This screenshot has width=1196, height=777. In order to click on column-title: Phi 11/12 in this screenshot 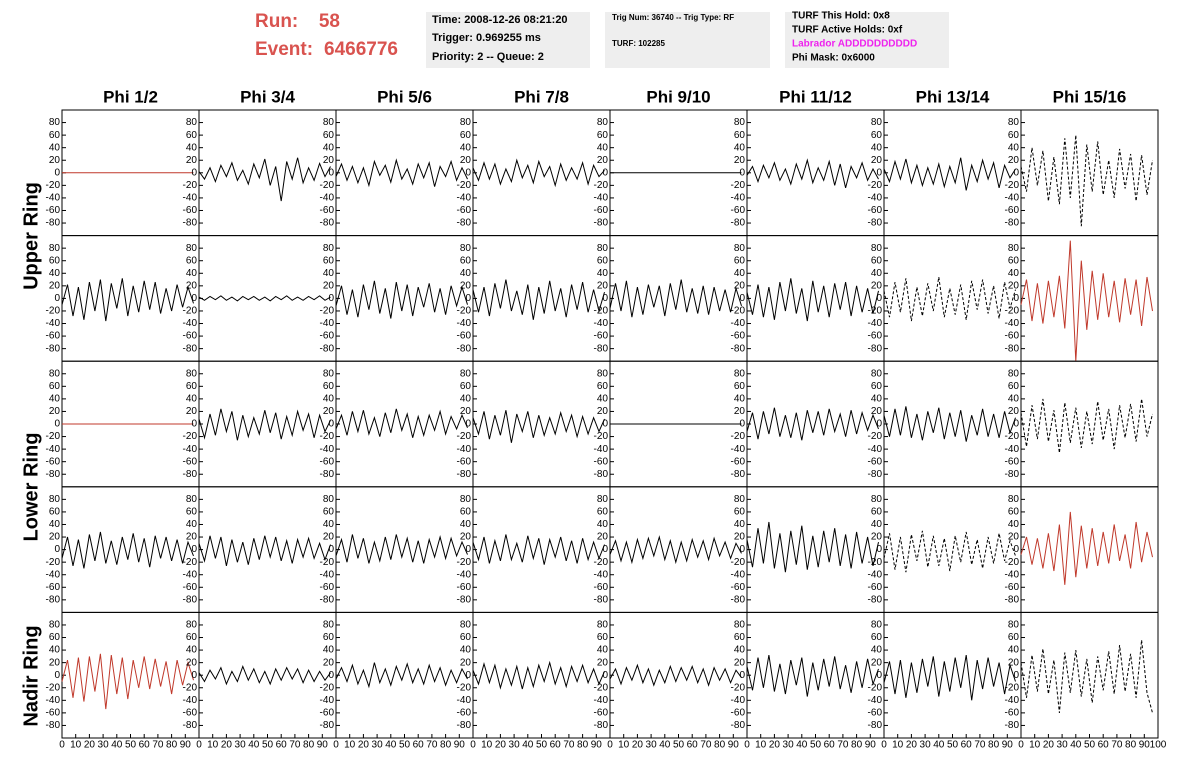, I will do `click(815, 96)`.